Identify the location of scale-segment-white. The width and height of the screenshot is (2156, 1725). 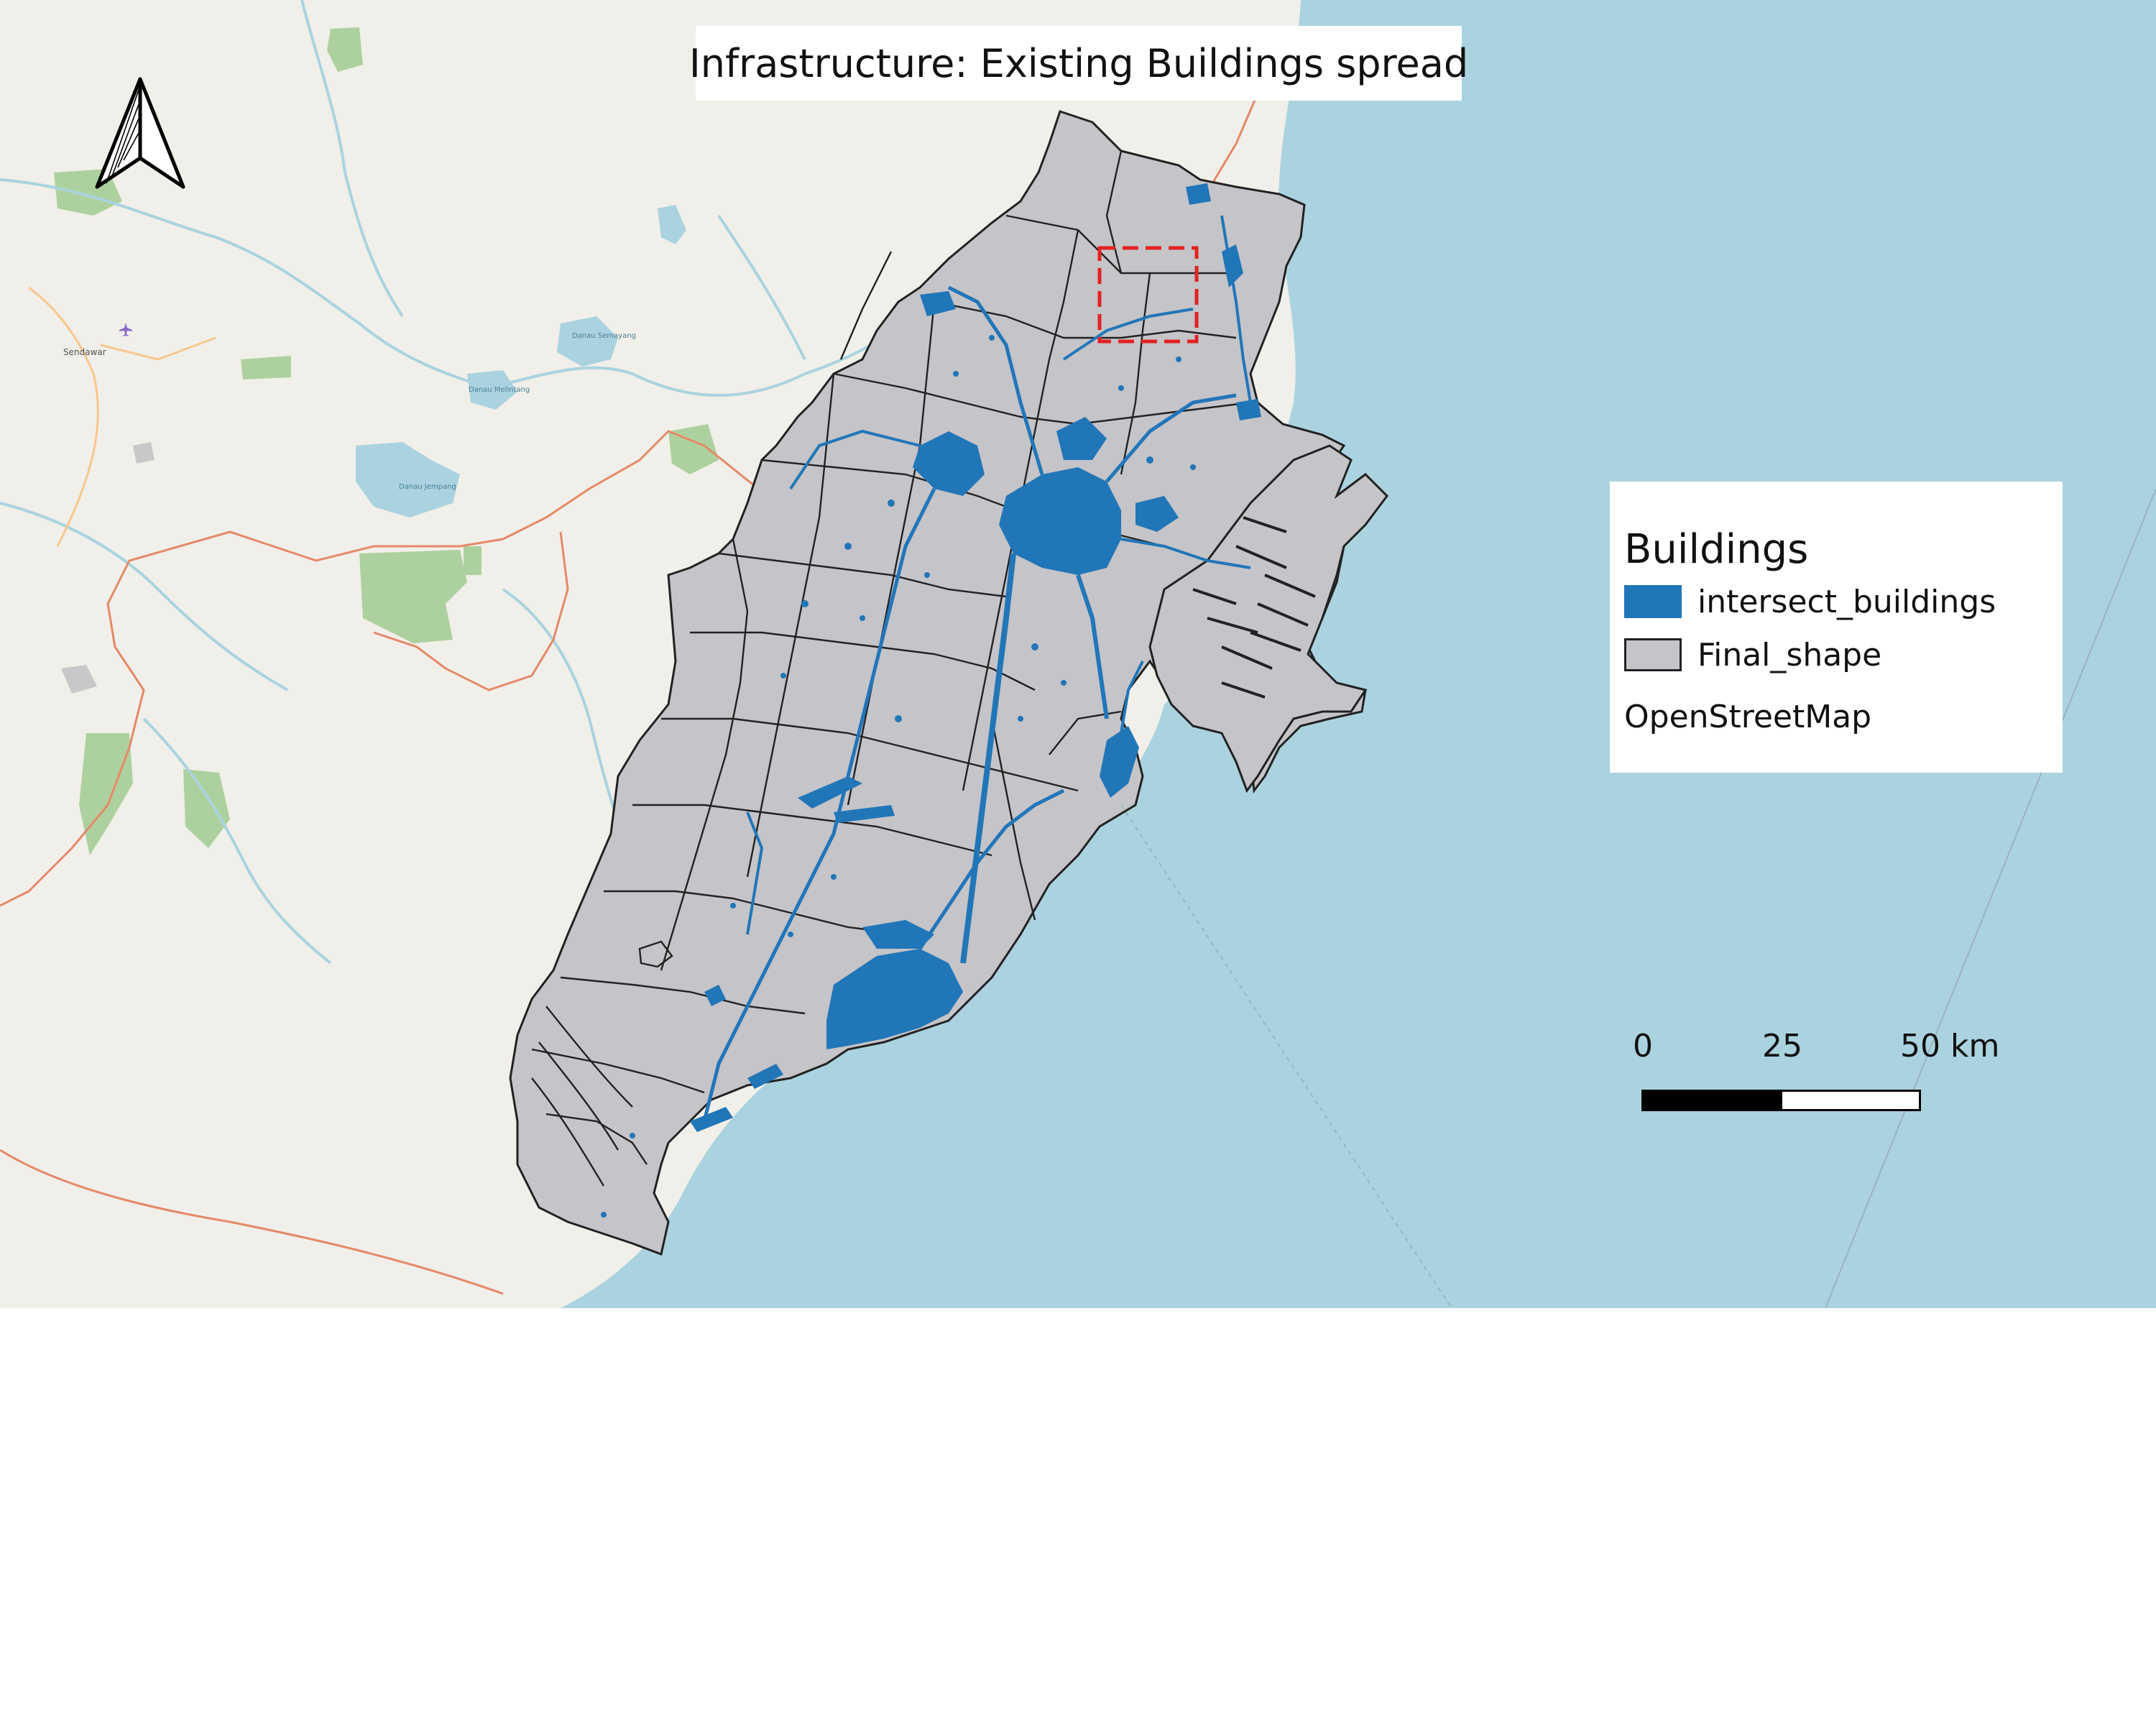
(1851, 1100).